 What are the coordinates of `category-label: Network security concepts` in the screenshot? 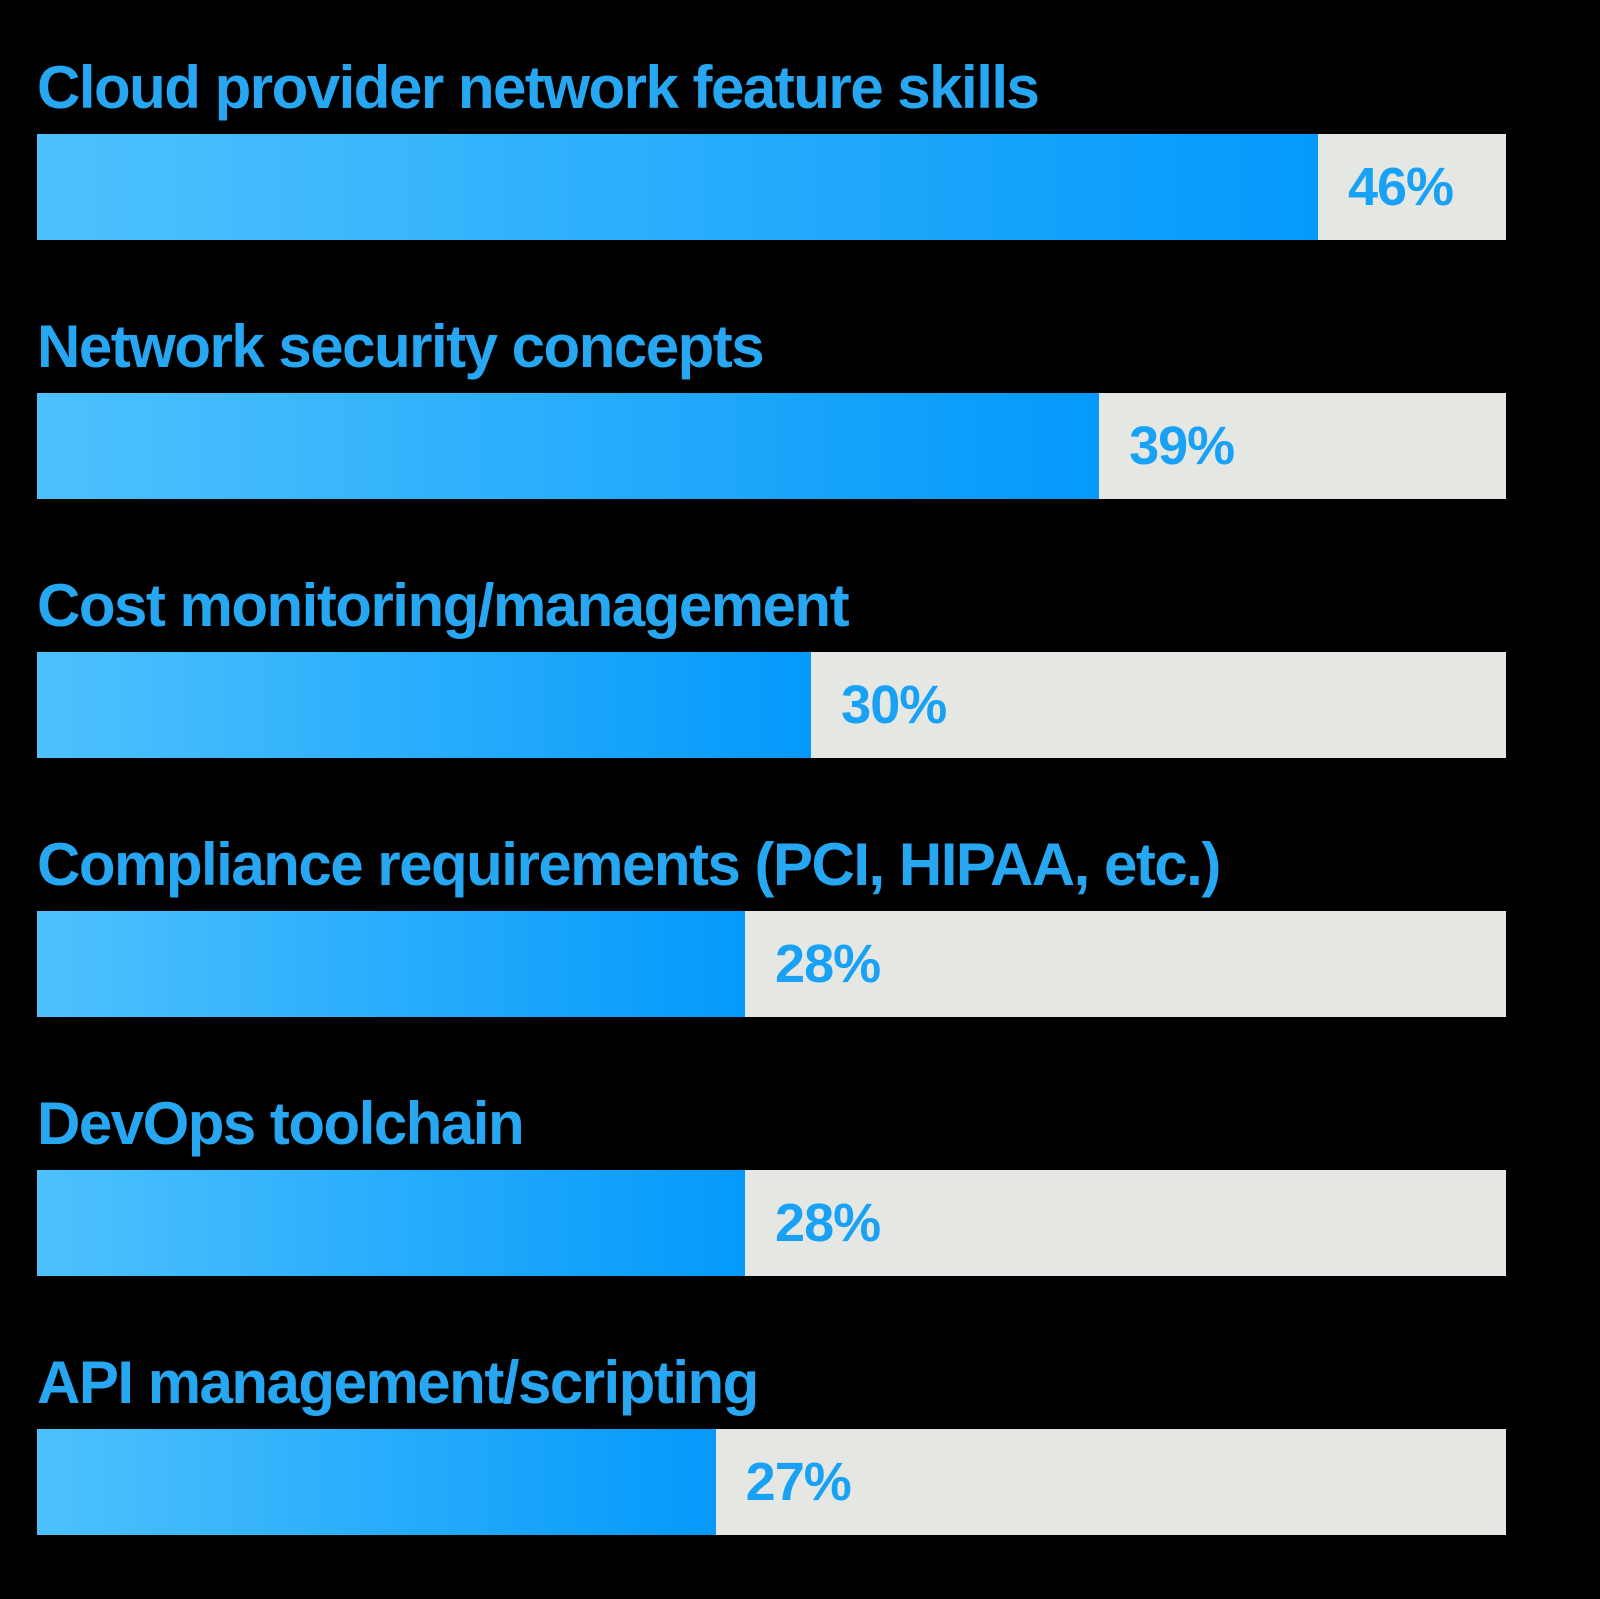 It's located at (401, 346).